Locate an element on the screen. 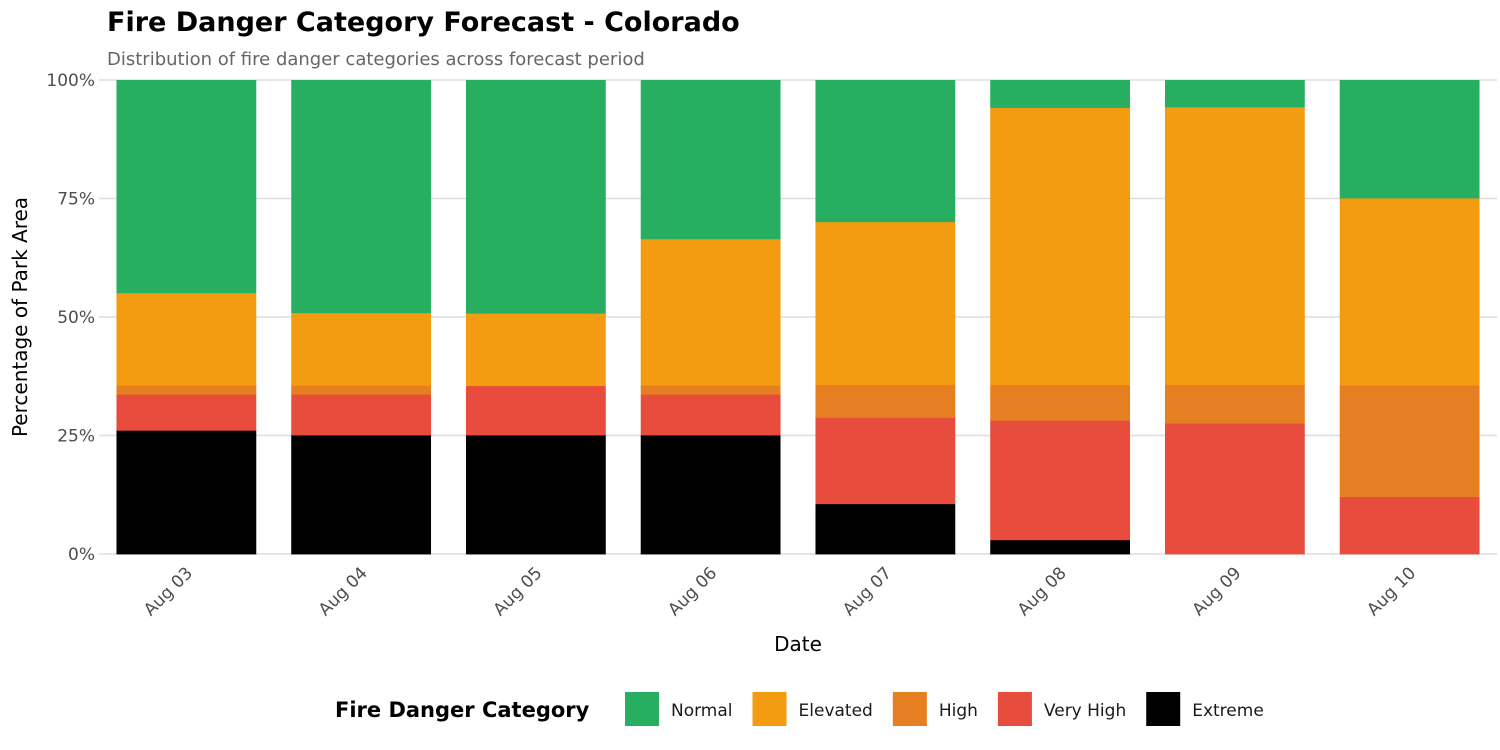 This screenshot has height=750, width=1500. x-tick-label: Aug 03 is located at coordinates (168, 591).